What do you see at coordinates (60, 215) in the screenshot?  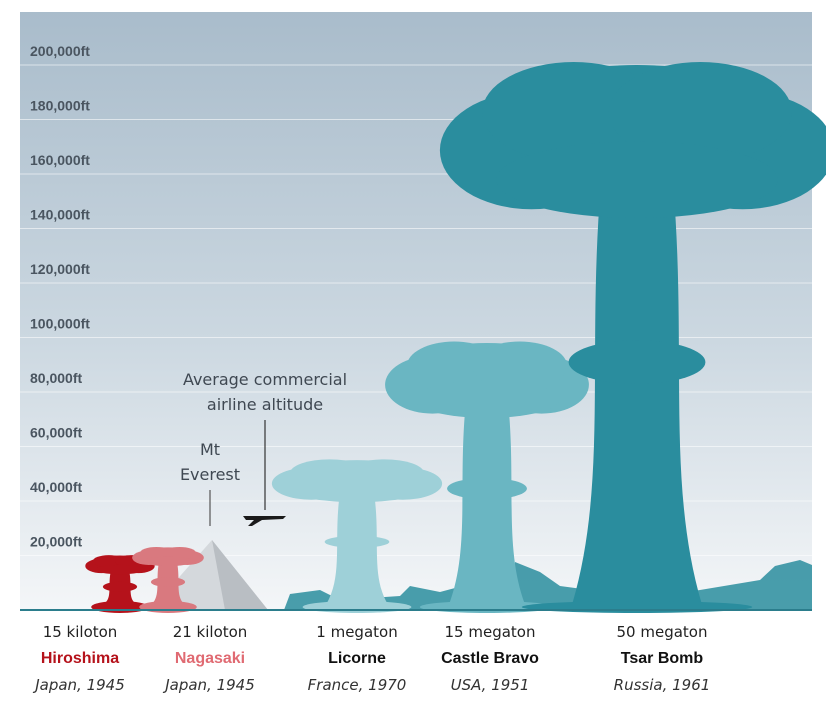 I see `y-tick-label: 140,000ft` at bounding box center [60, 215].